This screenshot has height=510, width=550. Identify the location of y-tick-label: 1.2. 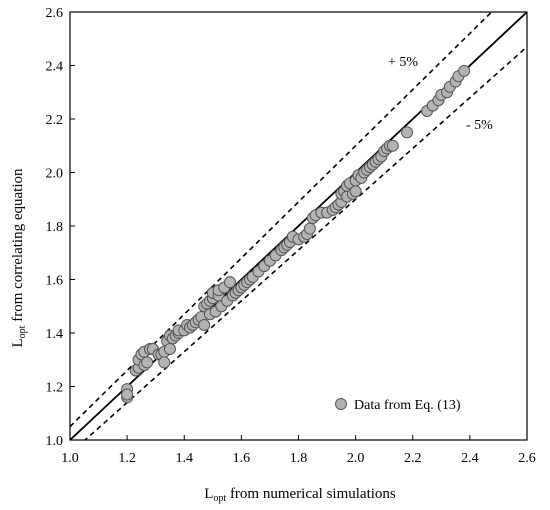
(55, 388).